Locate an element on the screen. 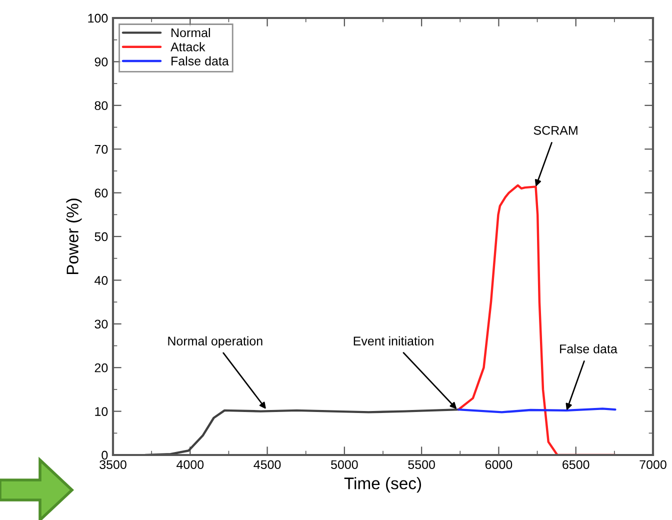 Image resolution: width=672 pixels, height=520 pixels. annotation: SCRAM is located at coordinates (556, 130).